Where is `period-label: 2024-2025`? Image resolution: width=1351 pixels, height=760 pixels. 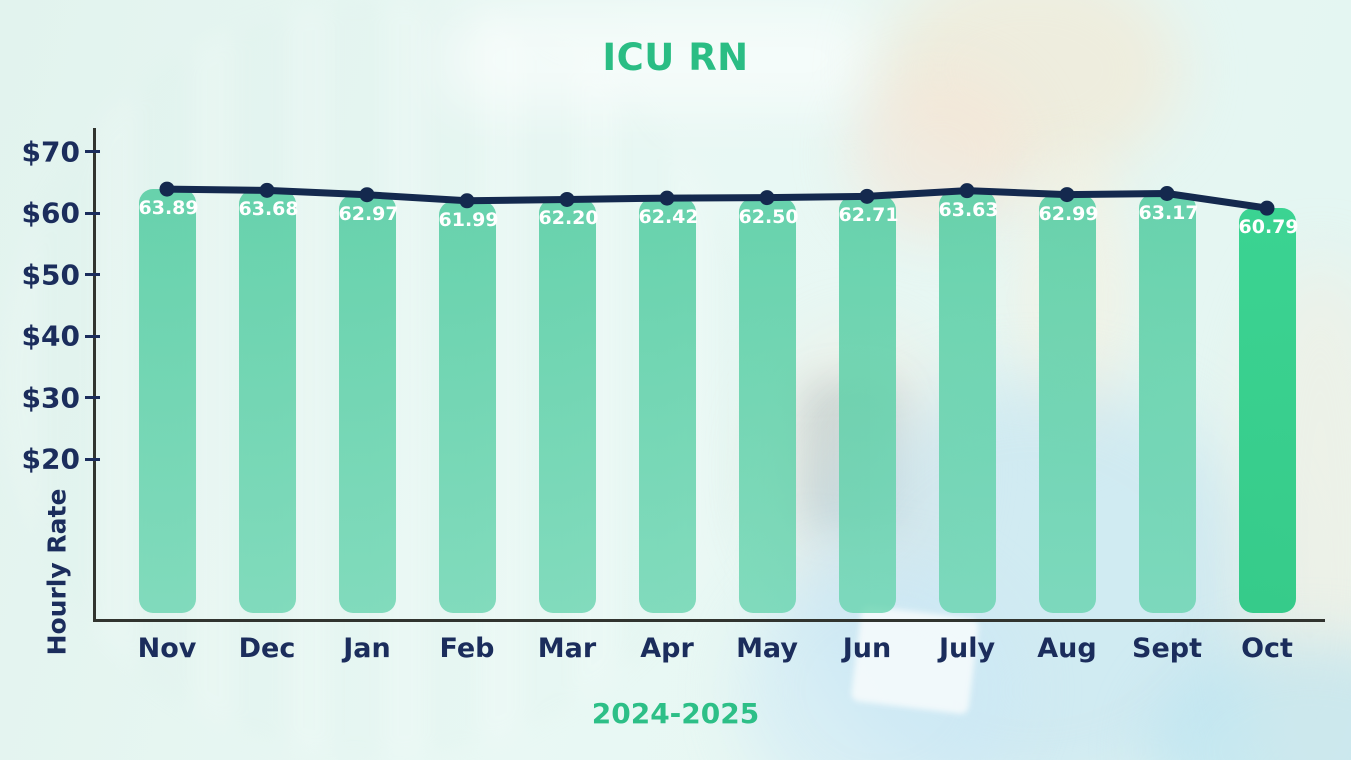
period-label: 2024-2025 is located at coordinates (675, 713).